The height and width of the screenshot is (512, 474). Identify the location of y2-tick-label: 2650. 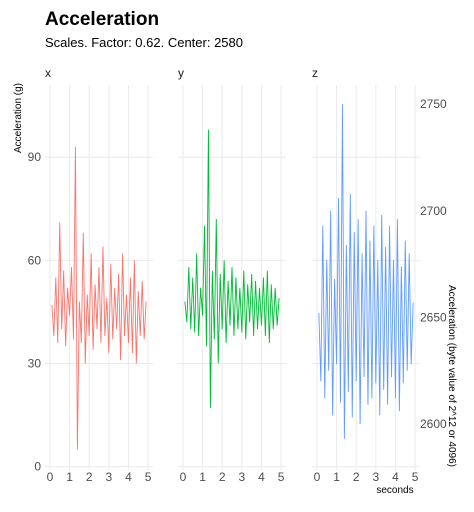
(433, 317).